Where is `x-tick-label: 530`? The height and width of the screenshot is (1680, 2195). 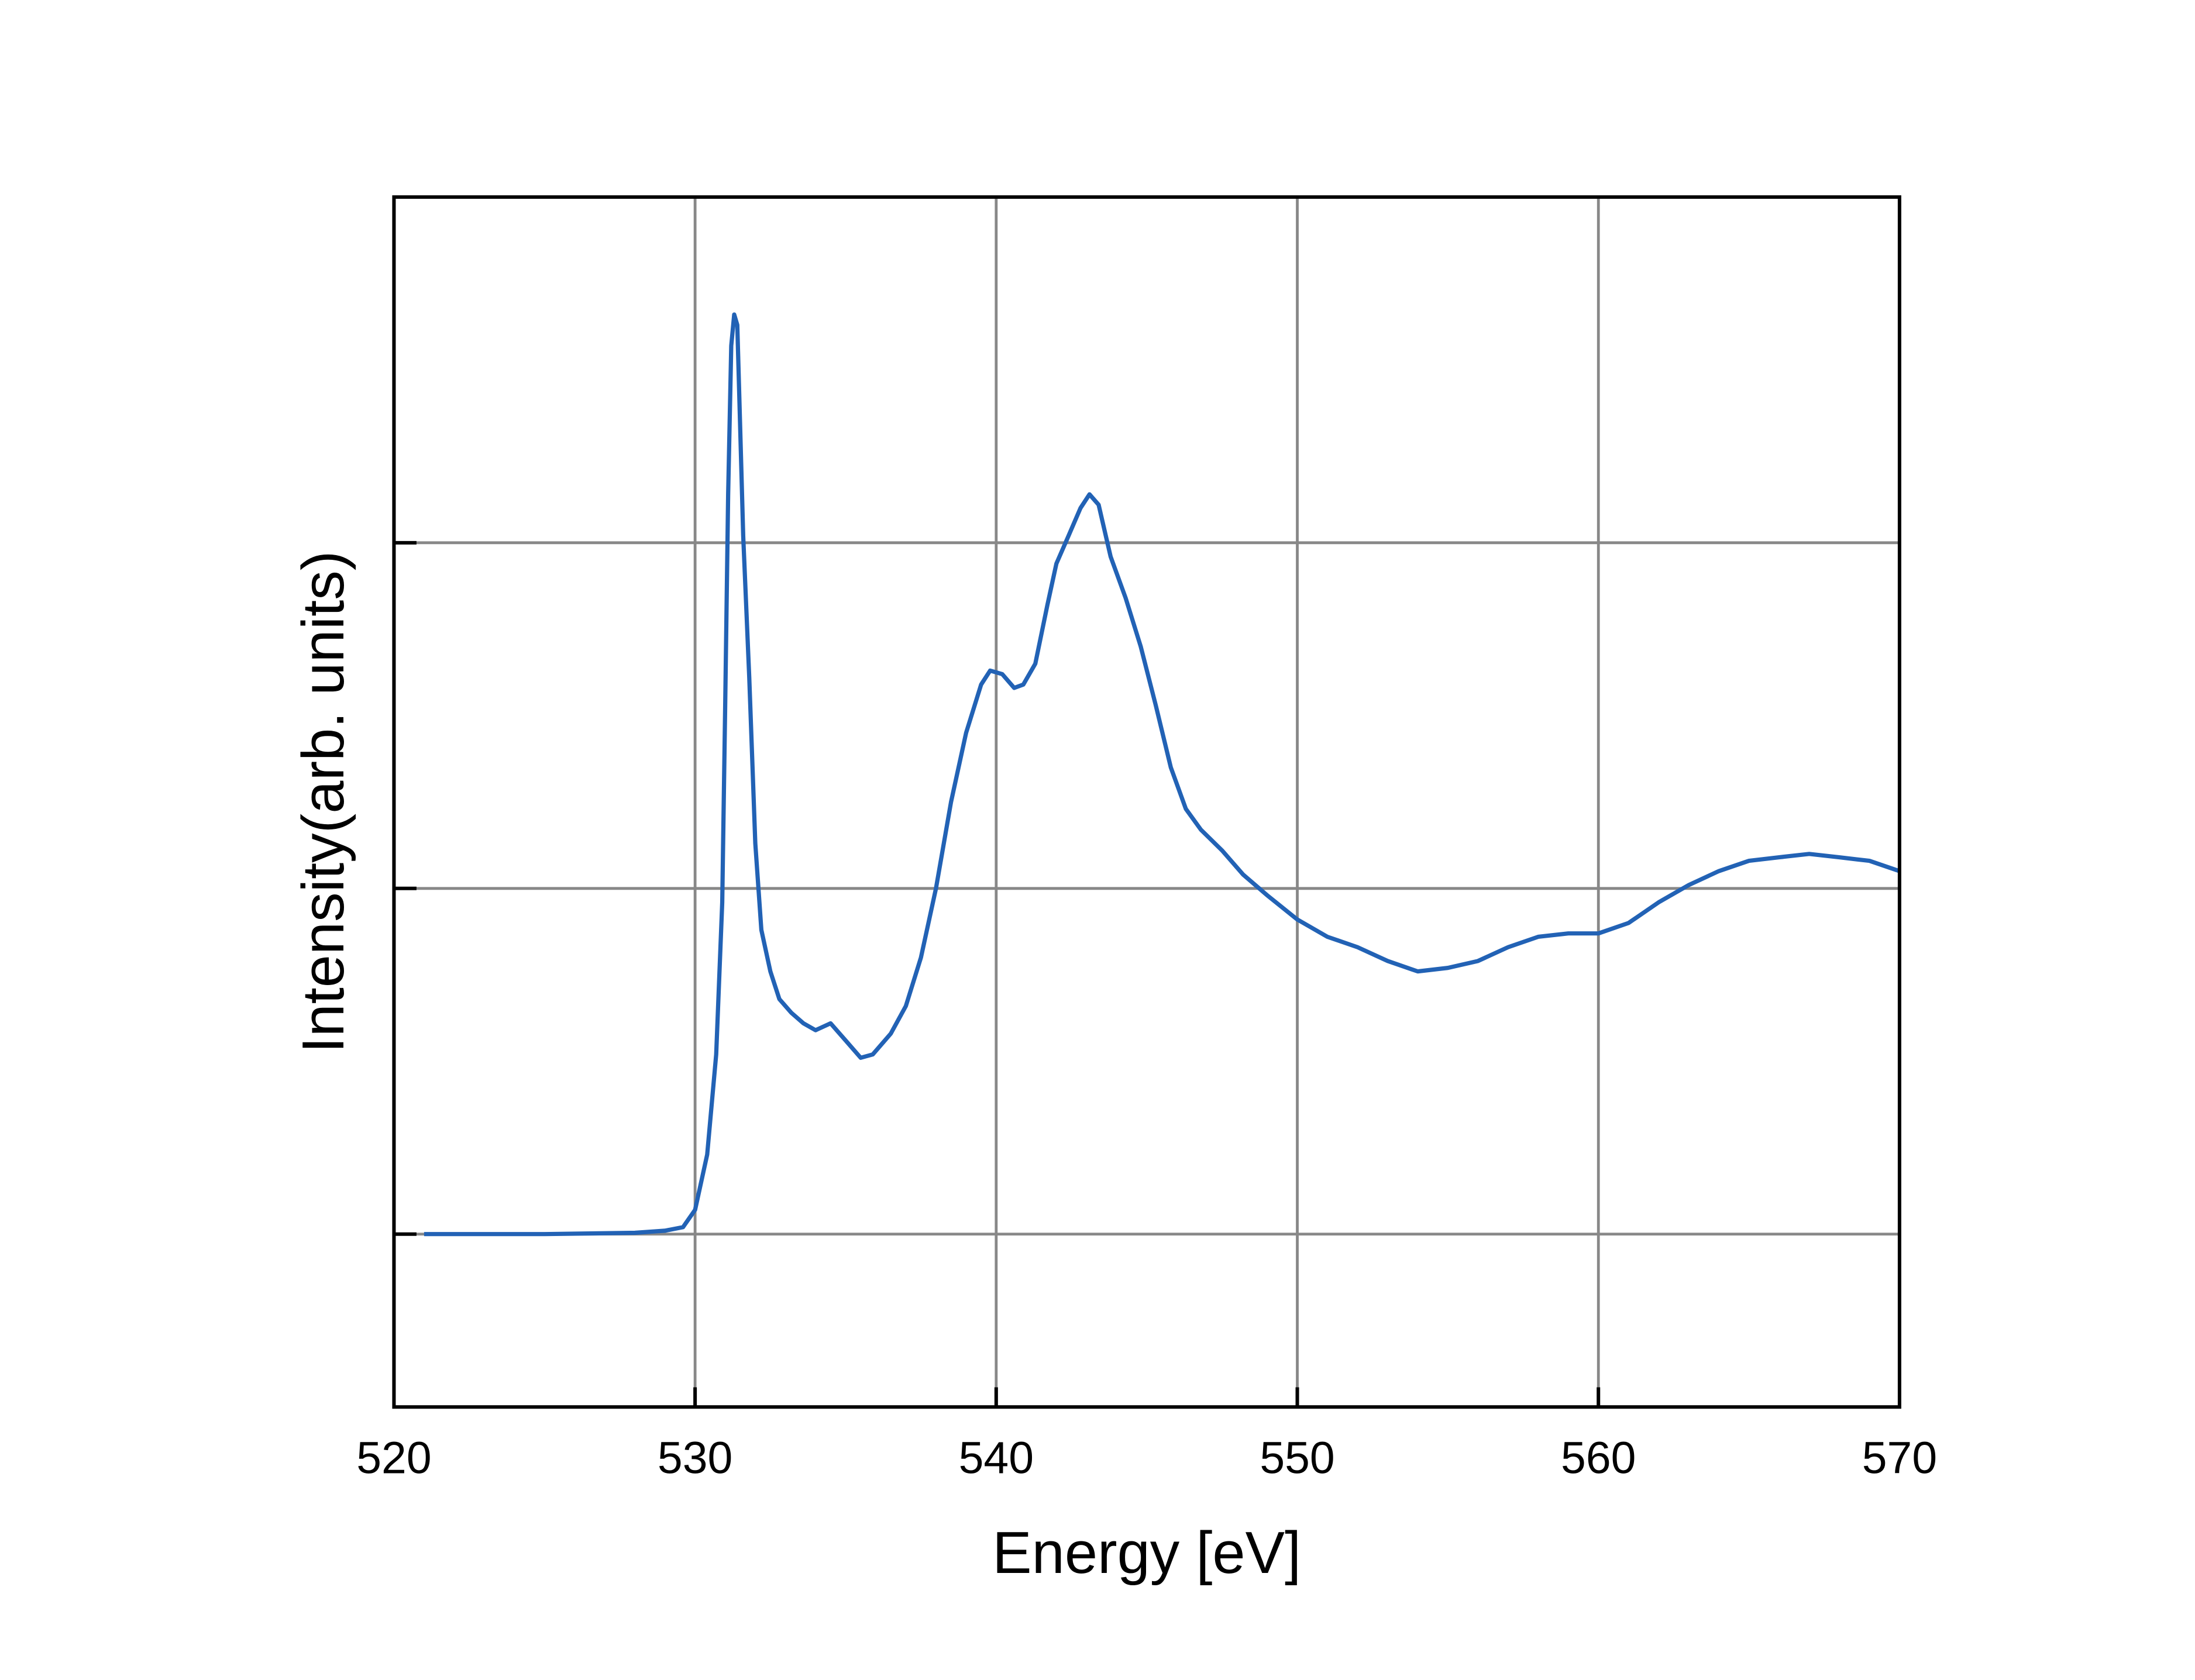
x-tick-label: 530 is located at coordinates (695, 1458).